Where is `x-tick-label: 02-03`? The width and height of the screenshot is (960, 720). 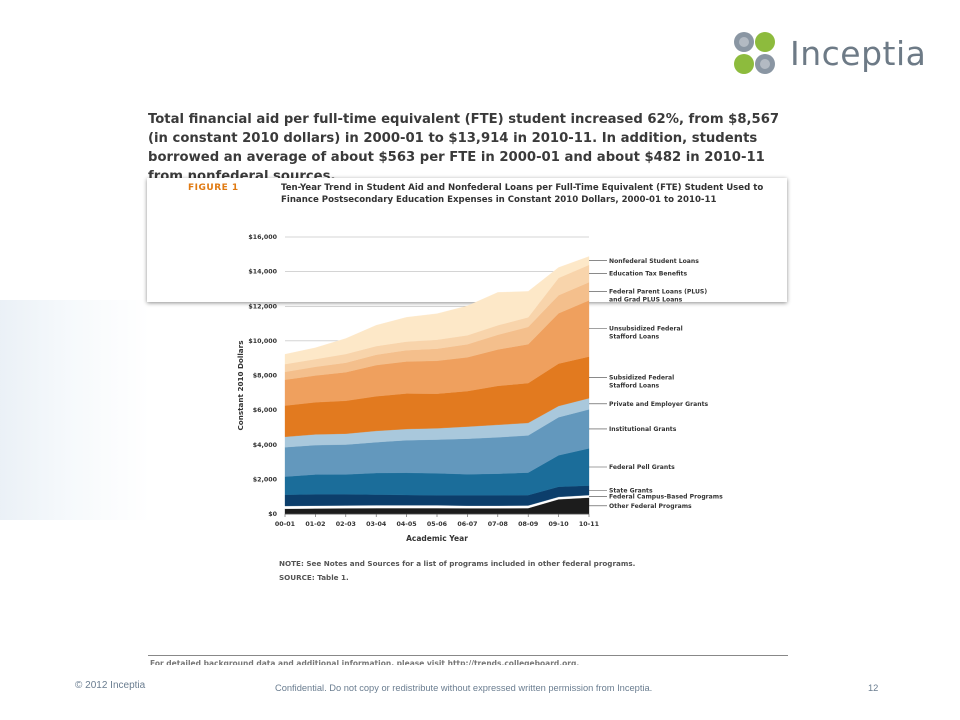 x-tick-label: 02-03 is located at coordinates (346, 524).